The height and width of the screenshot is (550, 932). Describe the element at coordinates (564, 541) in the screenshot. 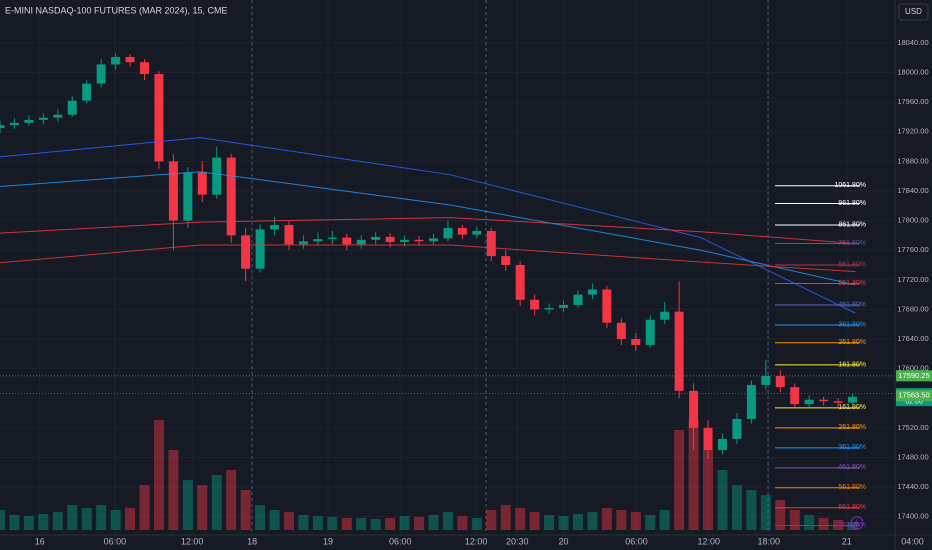

I see `x-tick-label: 20` at that location.